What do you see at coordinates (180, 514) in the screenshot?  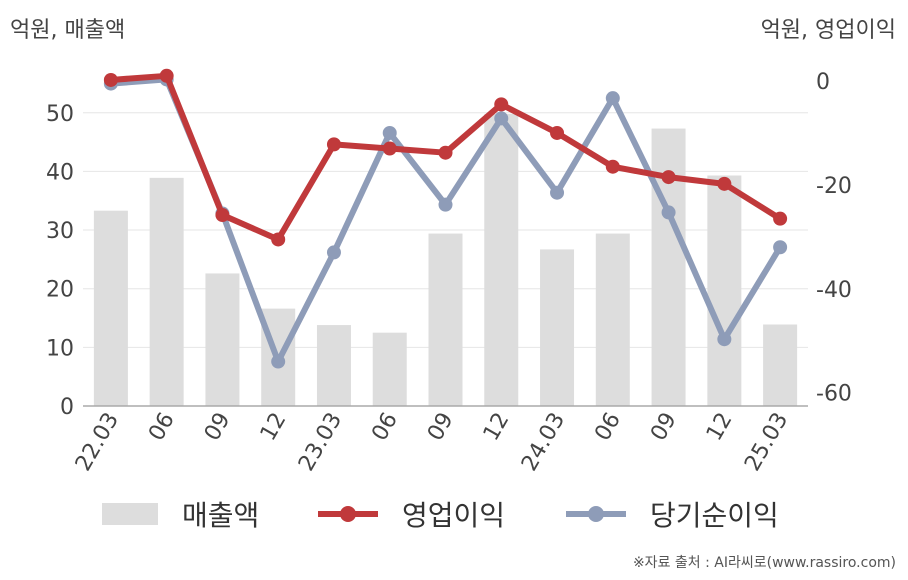 I see `legend-item-revenue: 매출액` at bounding box center [180, 514].